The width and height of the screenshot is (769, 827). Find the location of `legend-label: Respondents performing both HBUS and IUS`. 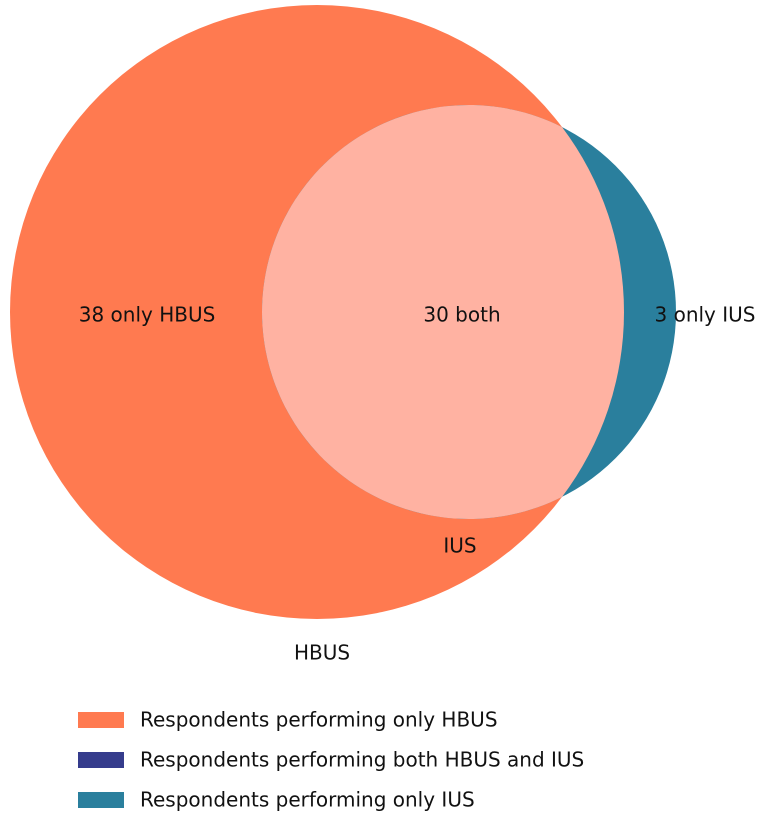

legend-label: Respondents performing both HBUS and IUS is located at coordinates (362, 760).